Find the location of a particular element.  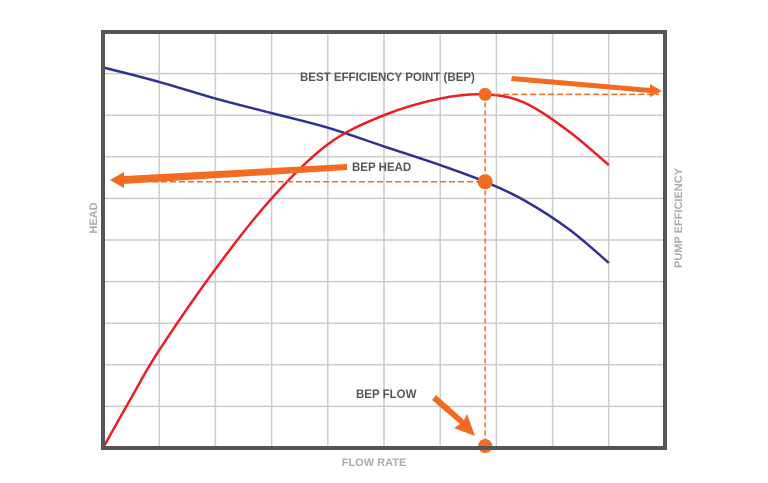

bep-flow-arrow-icon is located at coordinates (453, 415).